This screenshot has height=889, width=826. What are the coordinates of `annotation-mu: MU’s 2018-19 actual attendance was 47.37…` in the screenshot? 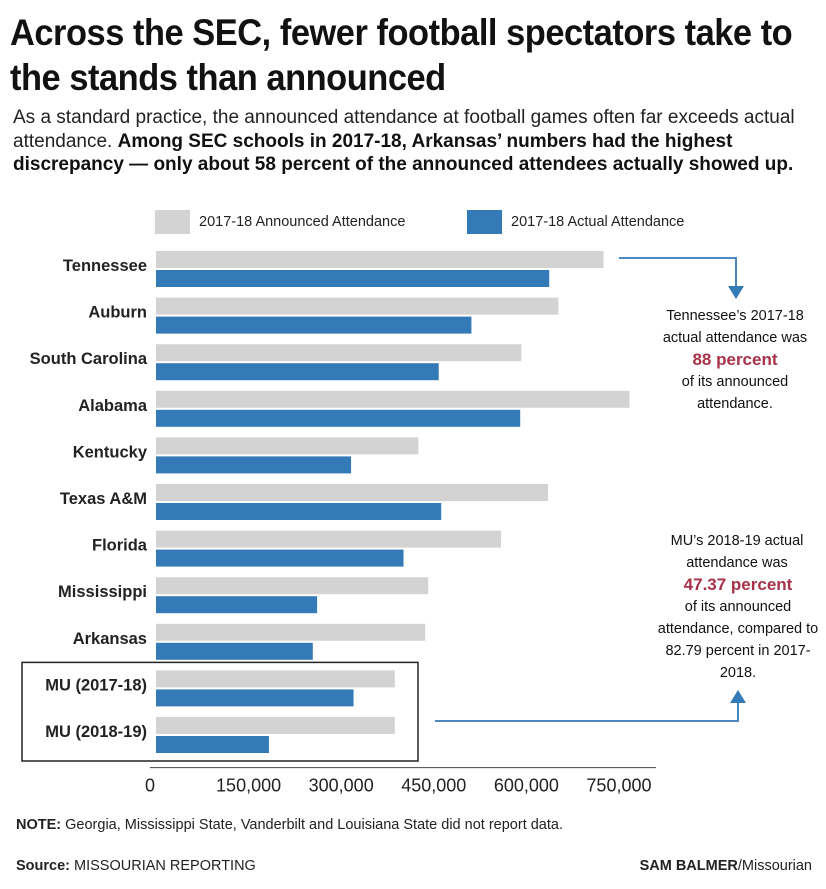 It's located at (738, 607).